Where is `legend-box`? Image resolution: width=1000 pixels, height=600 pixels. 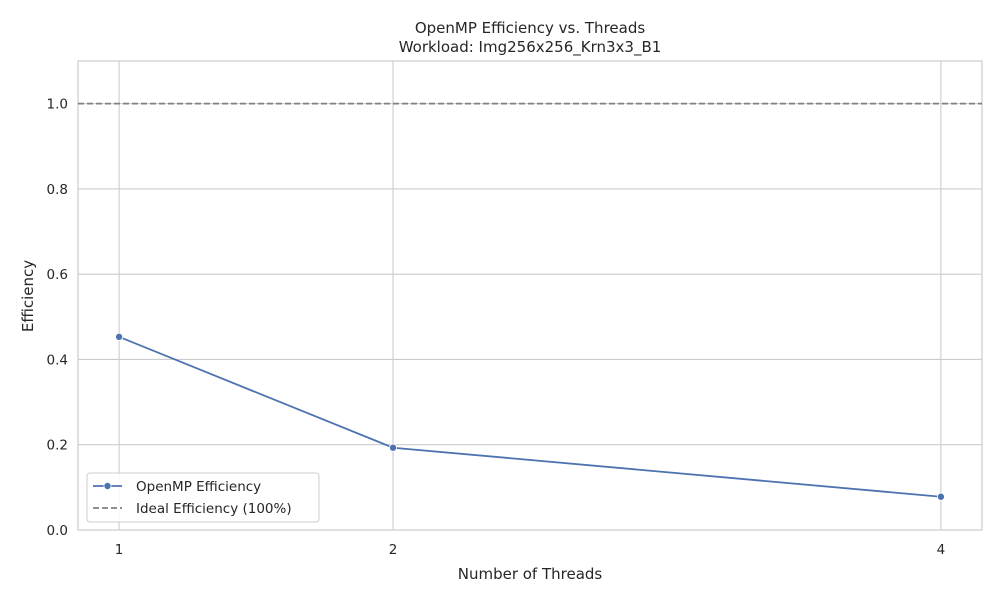 legend-box is located at coordinates (203, 497).